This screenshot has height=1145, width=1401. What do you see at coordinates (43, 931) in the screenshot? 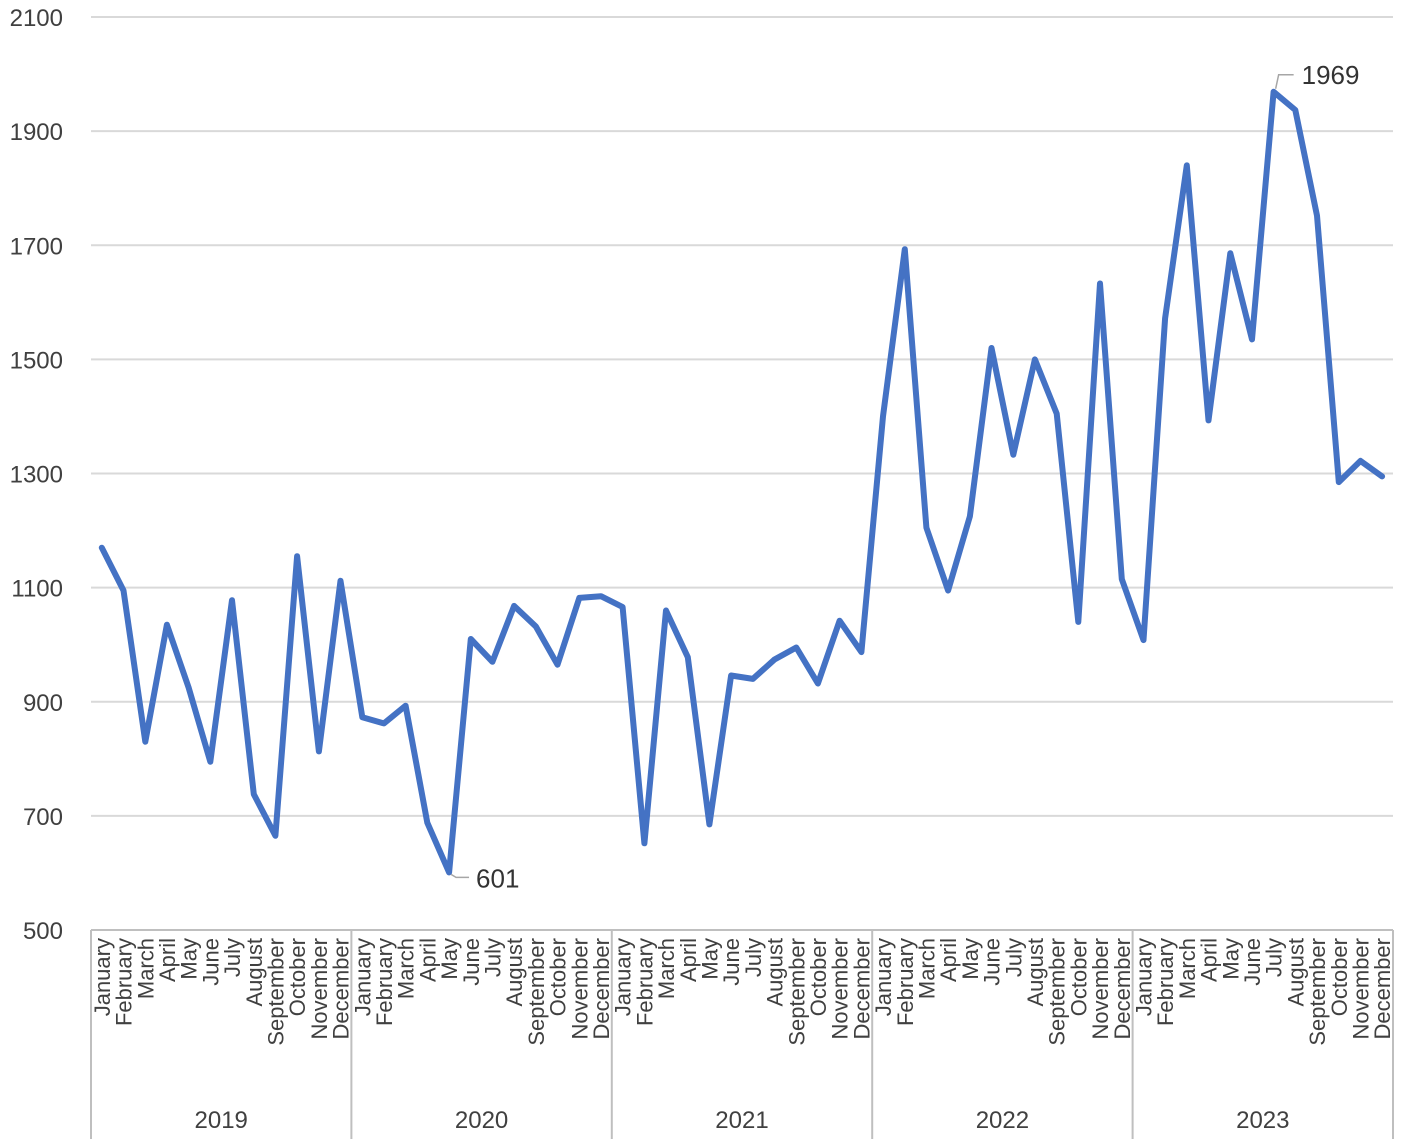
I see `y-tick-label: 500` at bounding box center [43, 931].